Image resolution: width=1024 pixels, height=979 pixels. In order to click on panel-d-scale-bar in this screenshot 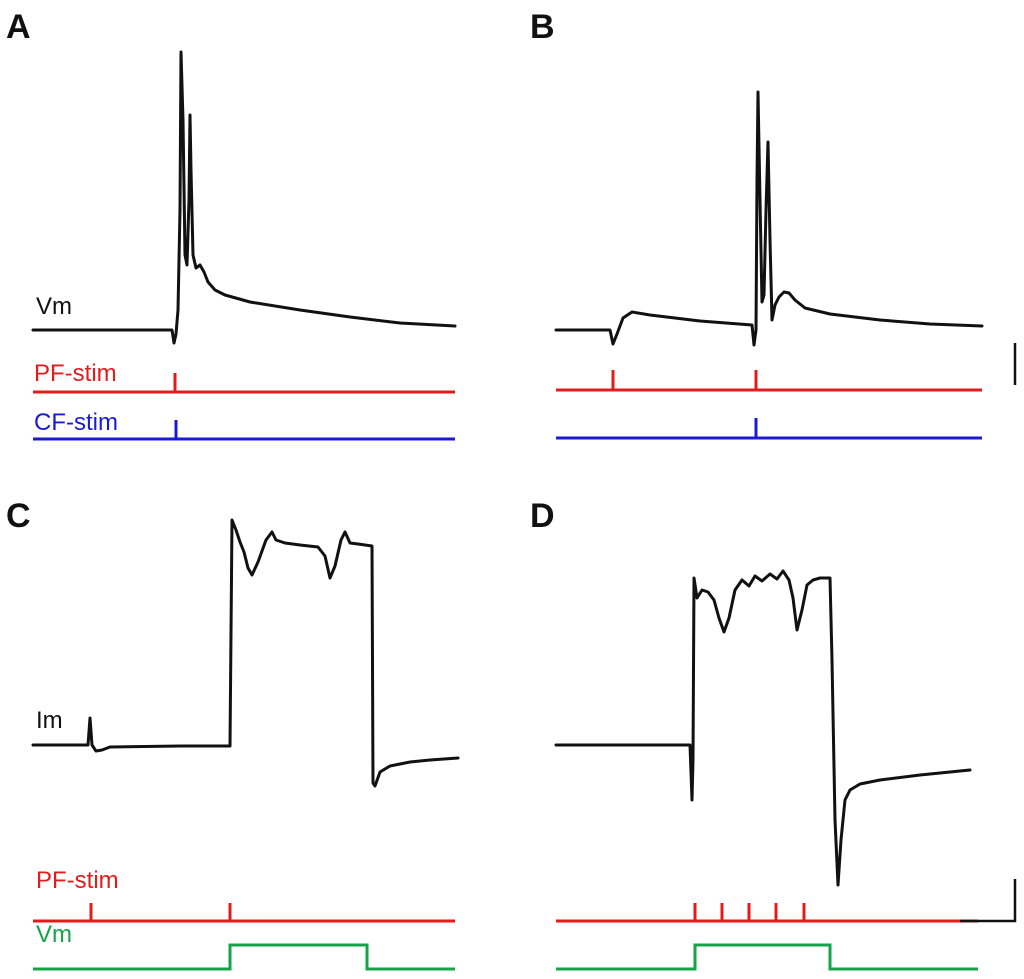, I will do `click(988, 901)`.